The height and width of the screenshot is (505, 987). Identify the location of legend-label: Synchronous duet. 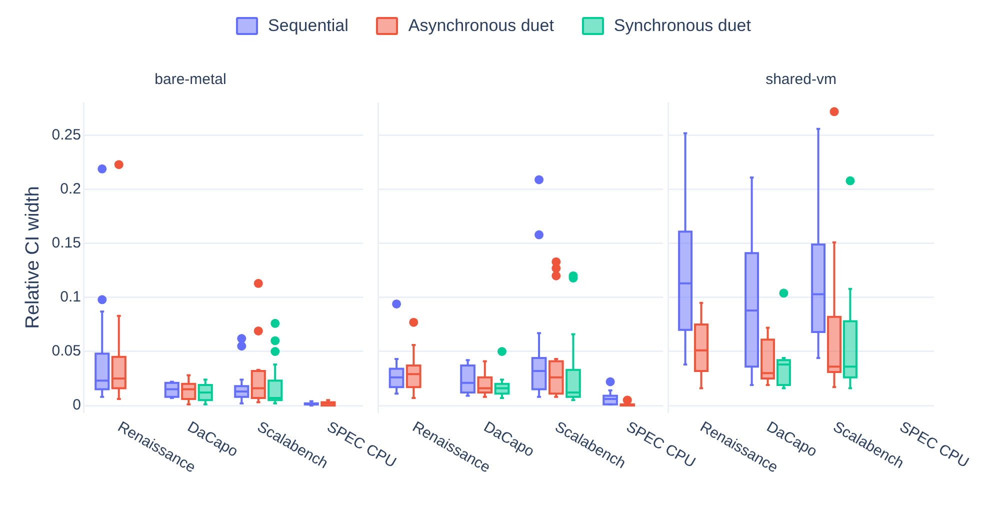
(682, 26).